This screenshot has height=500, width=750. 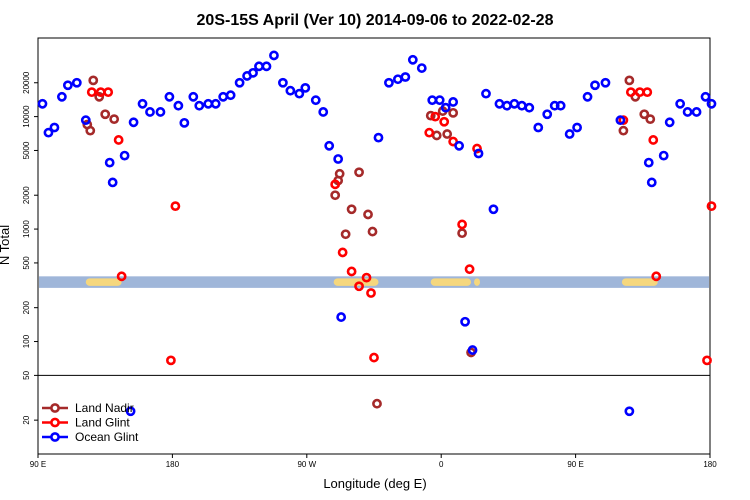 I want to click on x-tick-label: 0, so click(x=441, y=464).